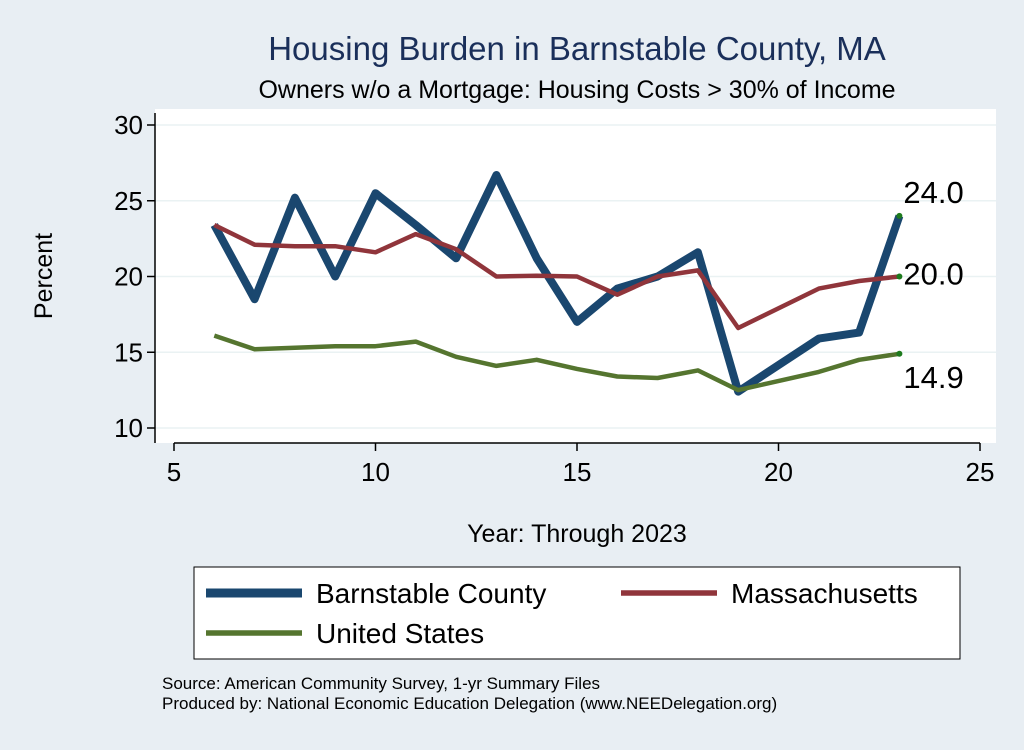 This screenshot has width=1024, height=750. I want to click on end-label-united-states: 14.9, so click(933, 377).